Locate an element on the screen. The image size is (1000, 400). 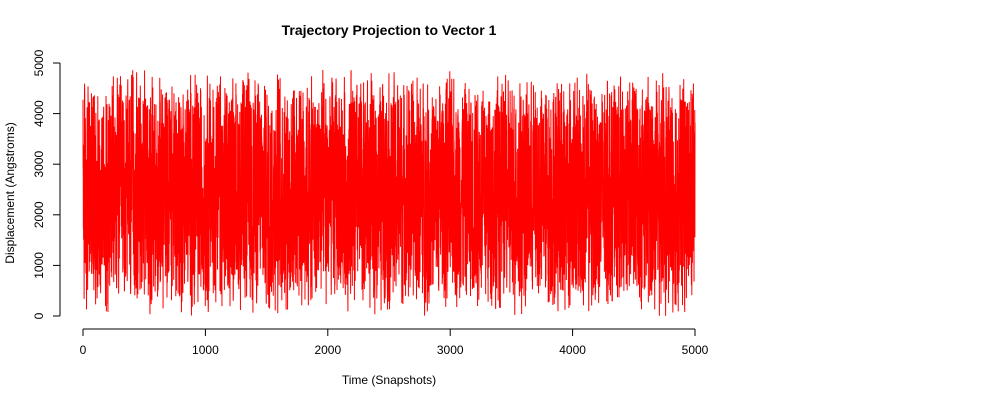
y-tick-label: 0 is located at coordinates (39, 315).